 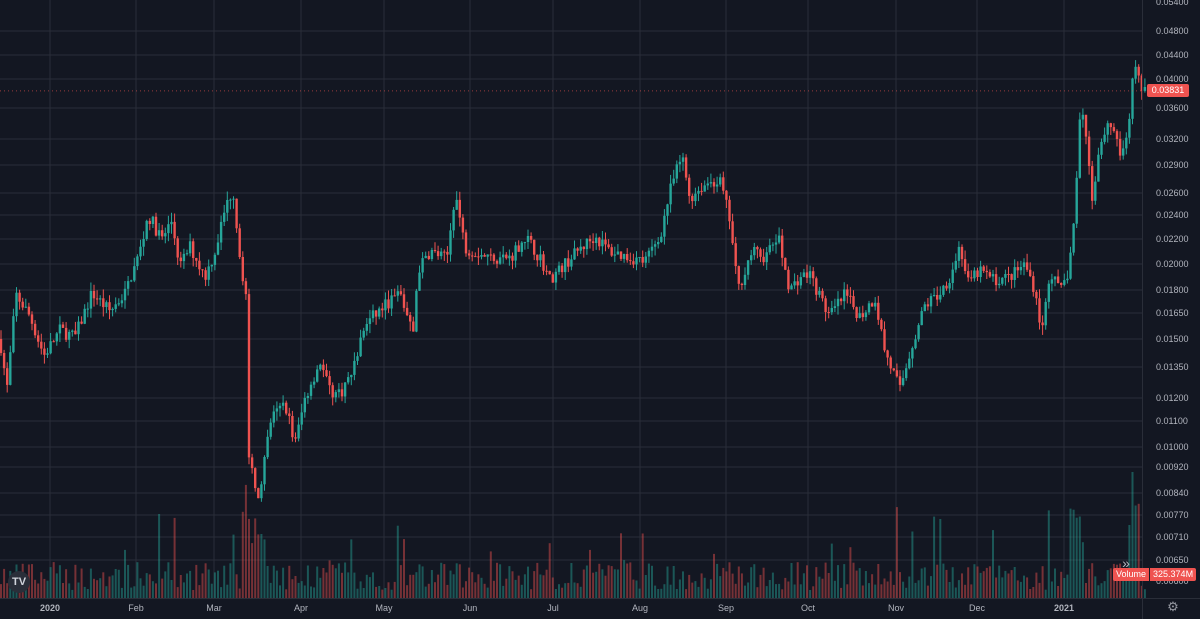 What do you see at coordinates (1168, 90) in the screenshot?
I see `last-price-badge: 0.03831` at bounding box center [1168, 90].